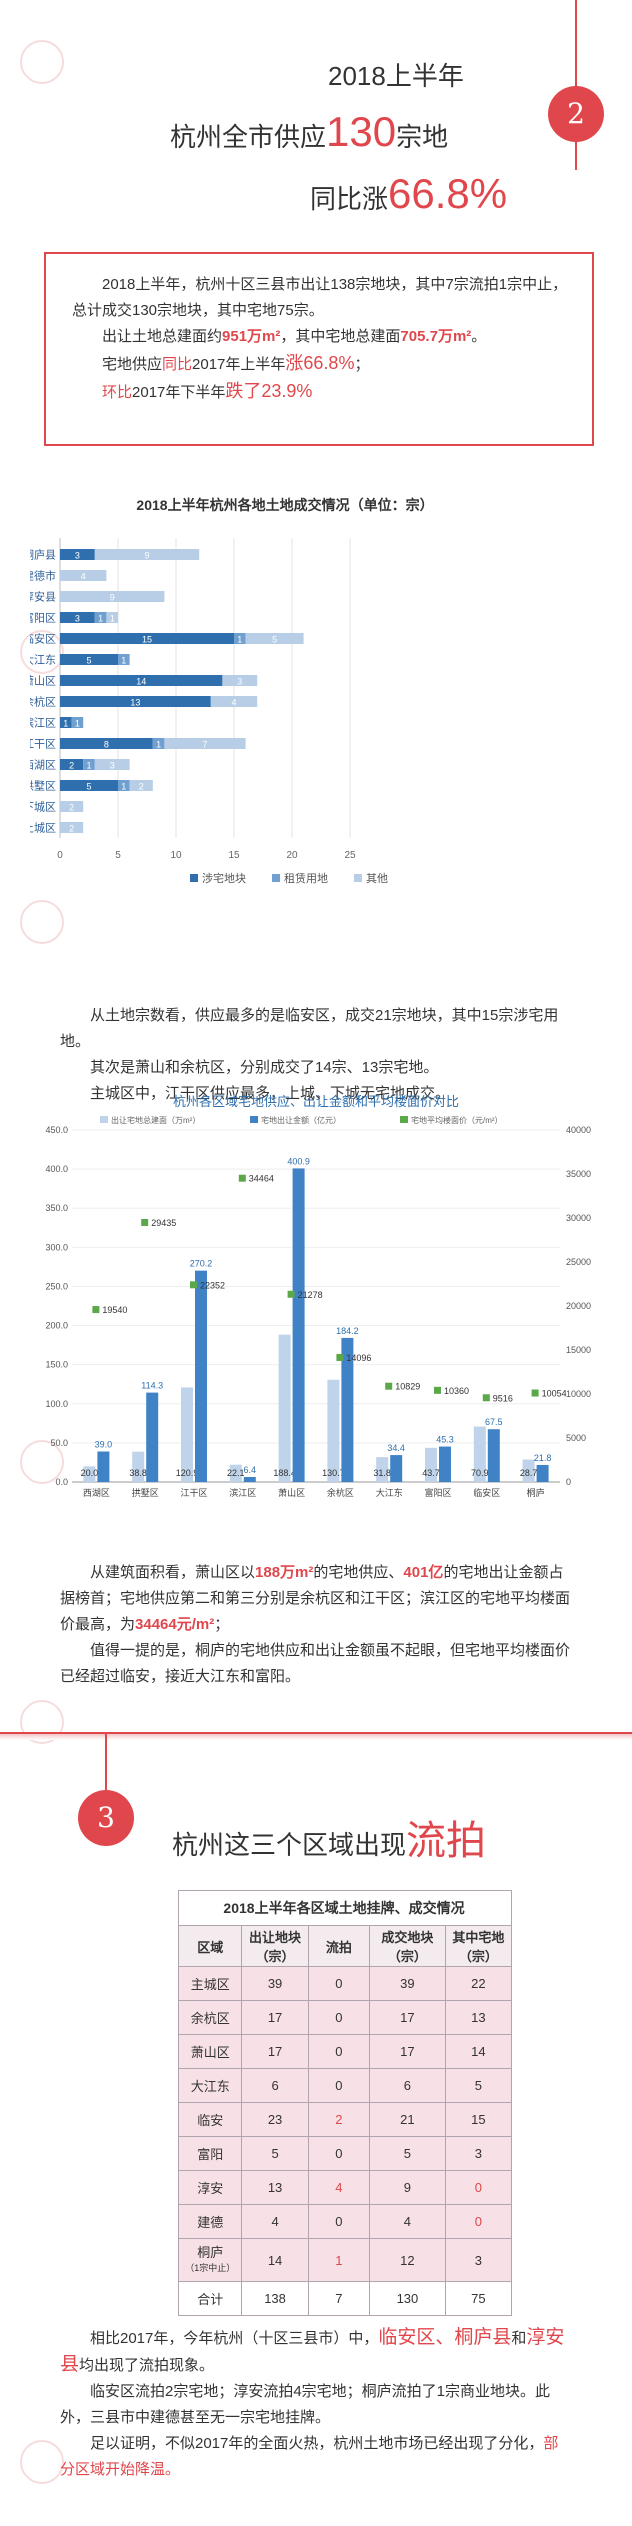  What do you see at coordinates (59, 1443) in the screenshot?
I see `y-left-tick-label: 50.0` at bounding box center [59, 1443].